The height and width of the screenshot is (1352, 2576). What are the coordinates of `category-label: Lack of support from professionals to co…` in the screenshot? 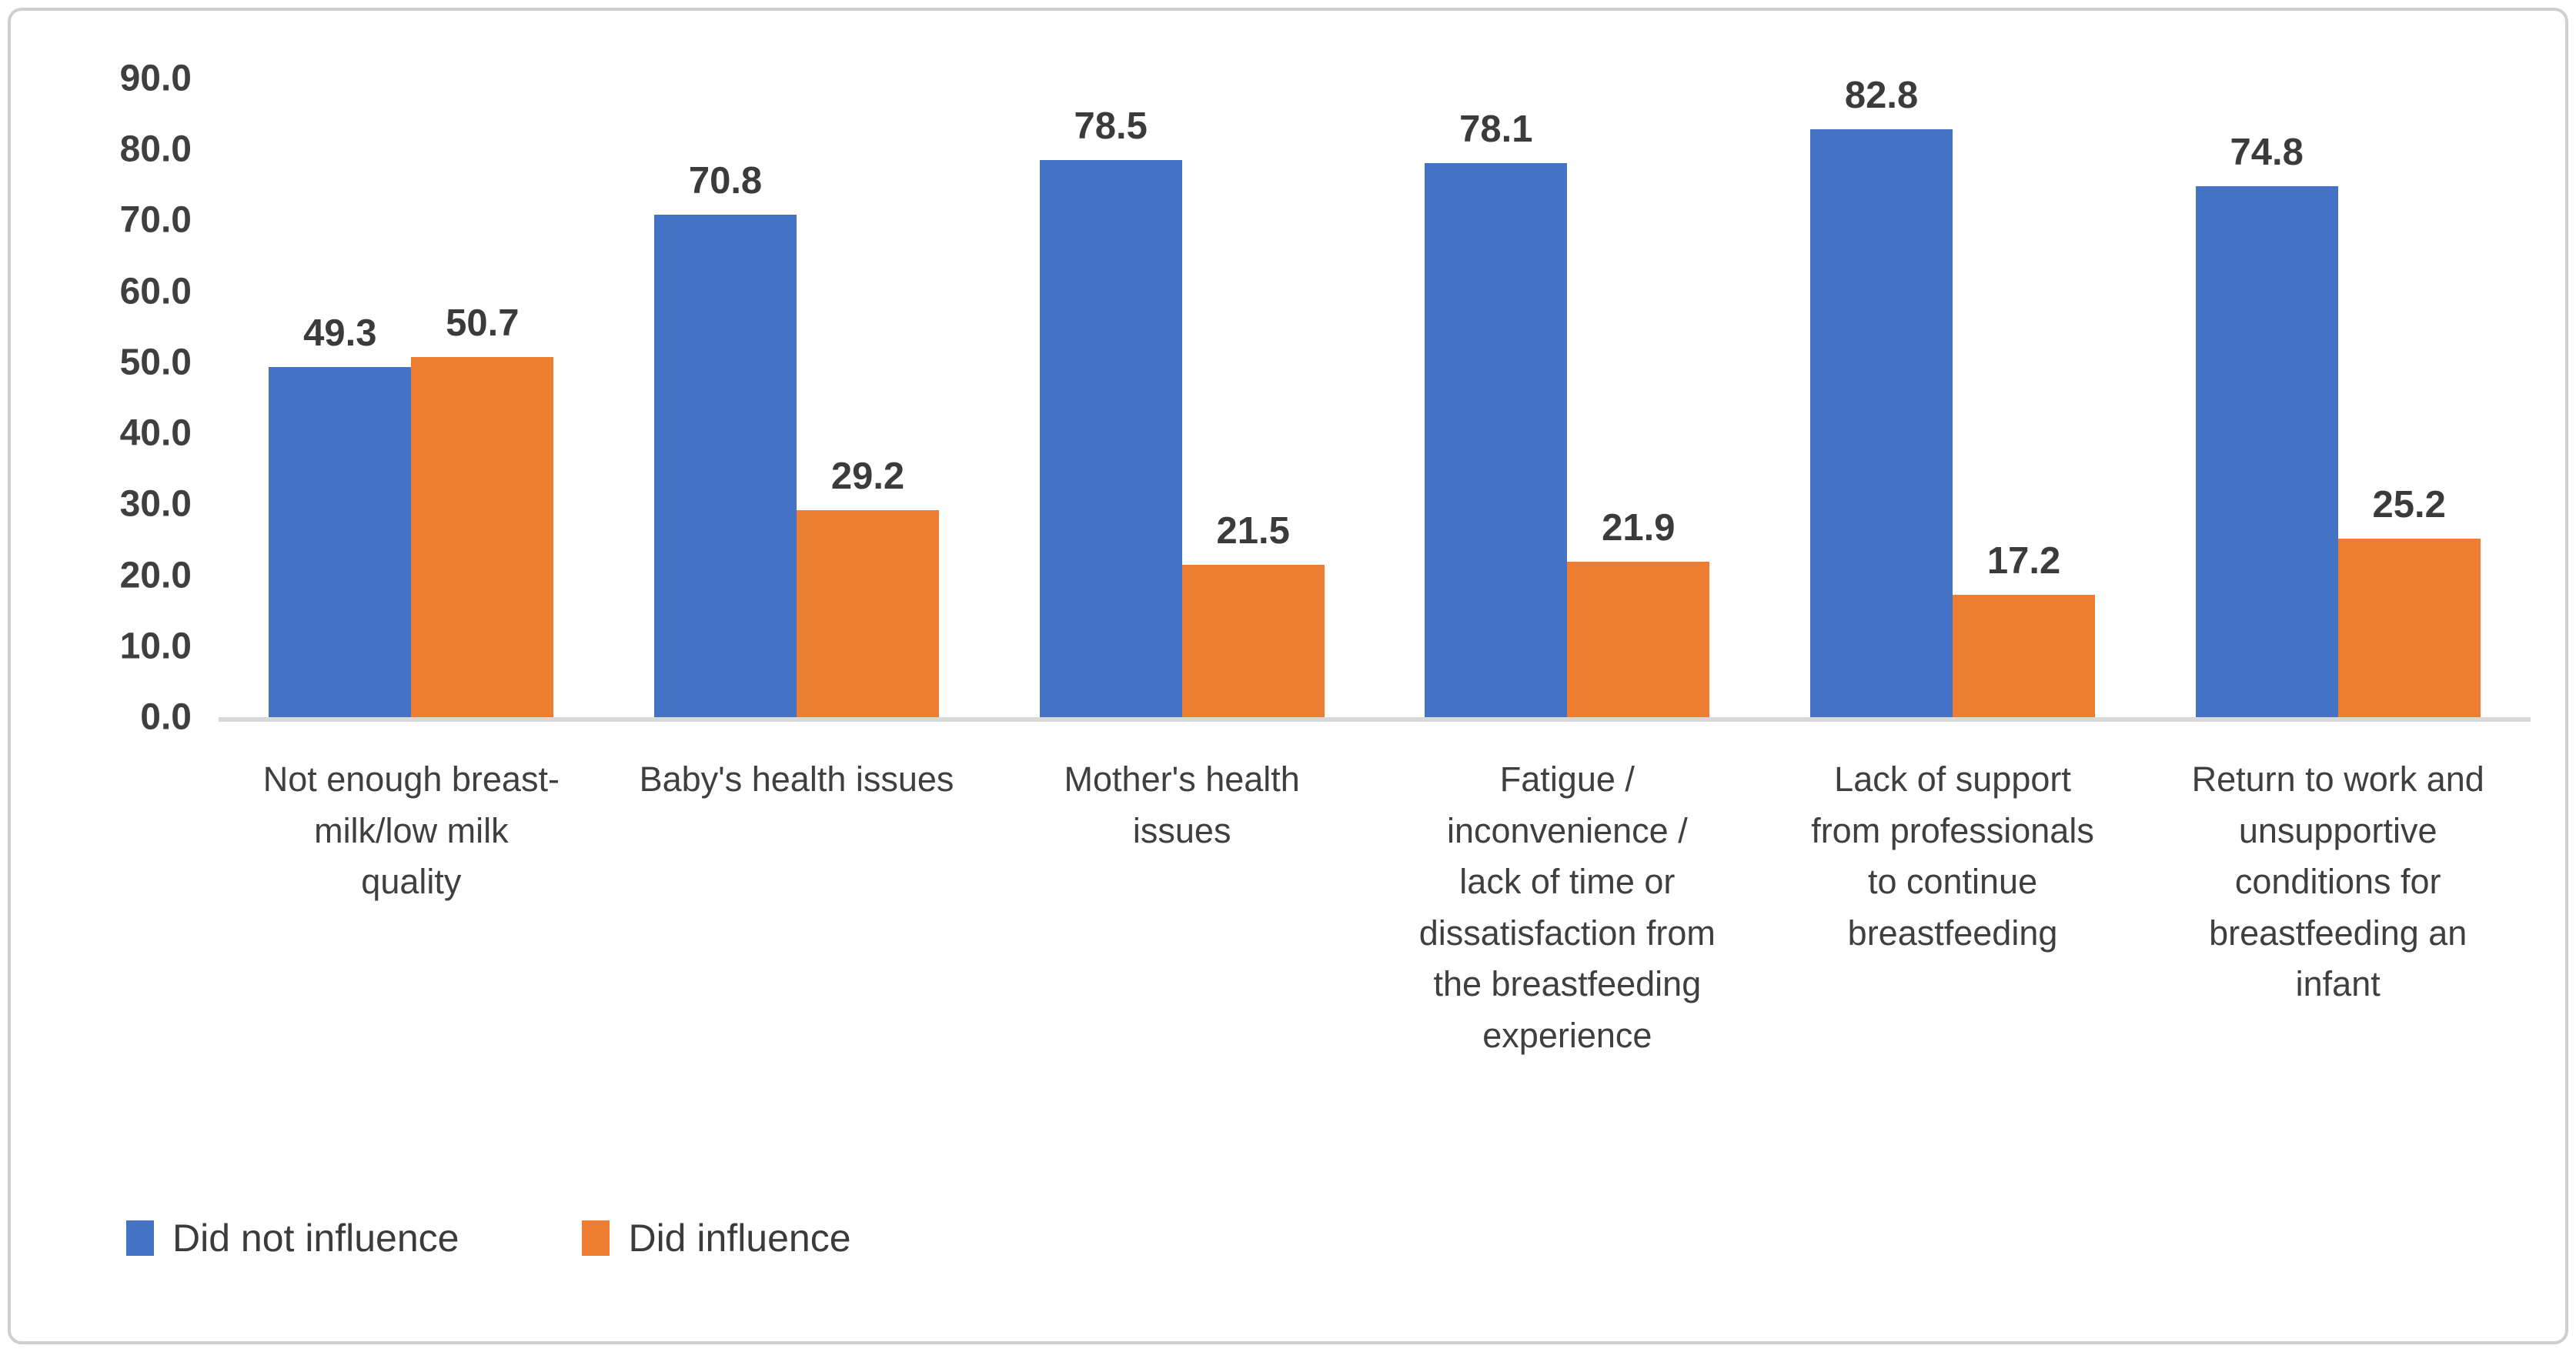 It's located at (1953, 856).